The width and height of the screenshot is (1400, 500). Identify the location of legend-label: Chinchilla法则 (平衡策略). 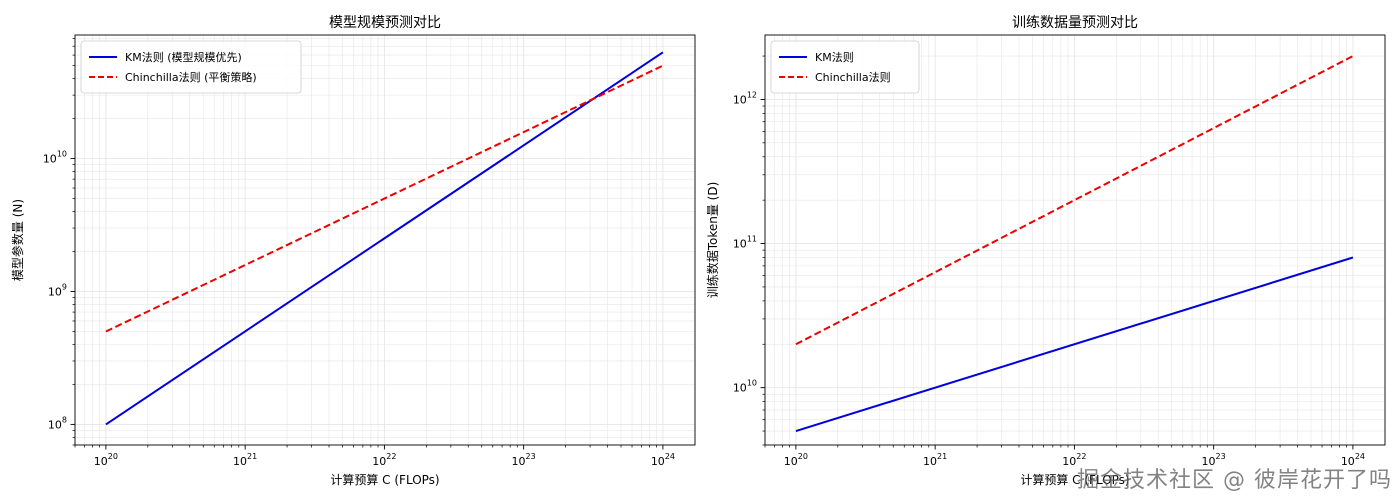
(191, 77).